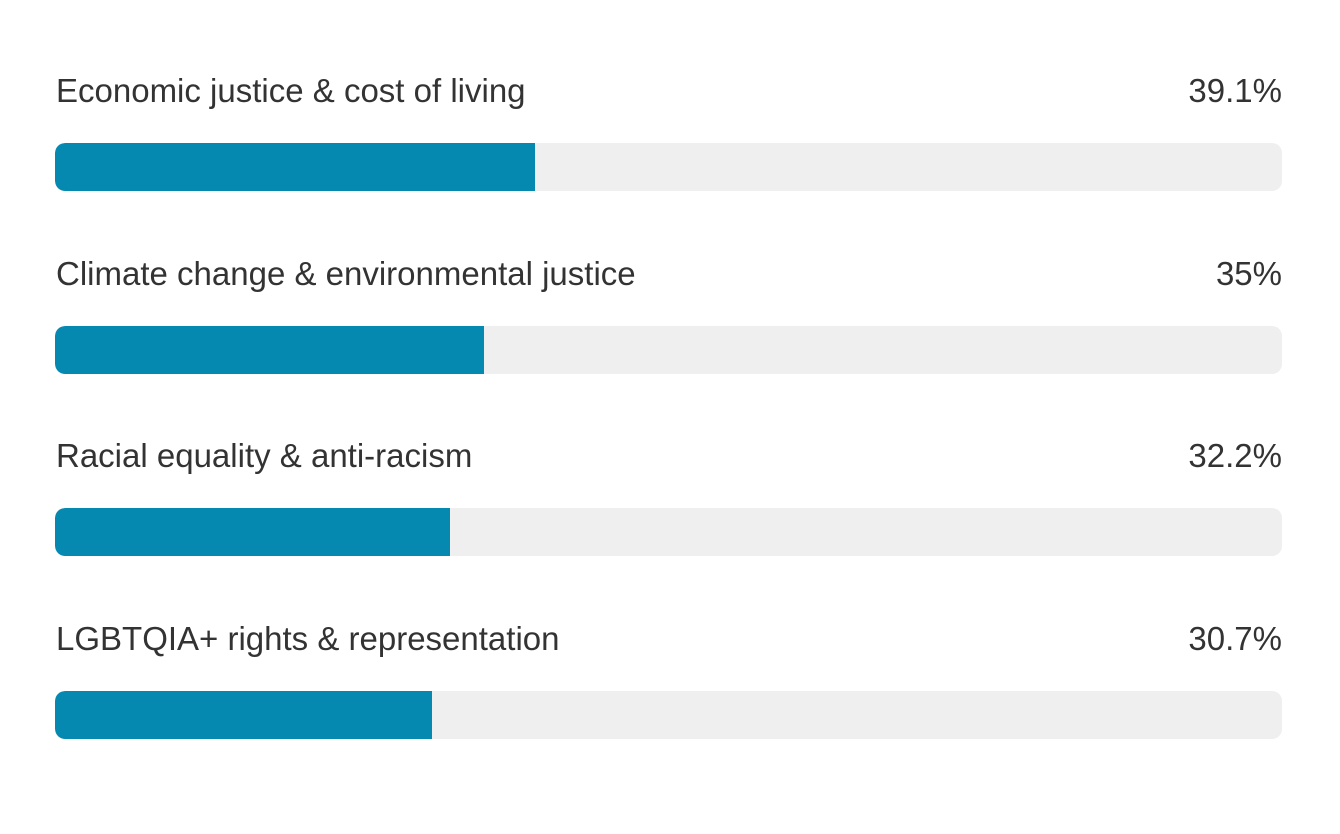 The image size is (1340, 834). Describe the element at coordinates (264, 455) in the screenshot. I see `bar-label: Racial equality & anti-racism` at that location.